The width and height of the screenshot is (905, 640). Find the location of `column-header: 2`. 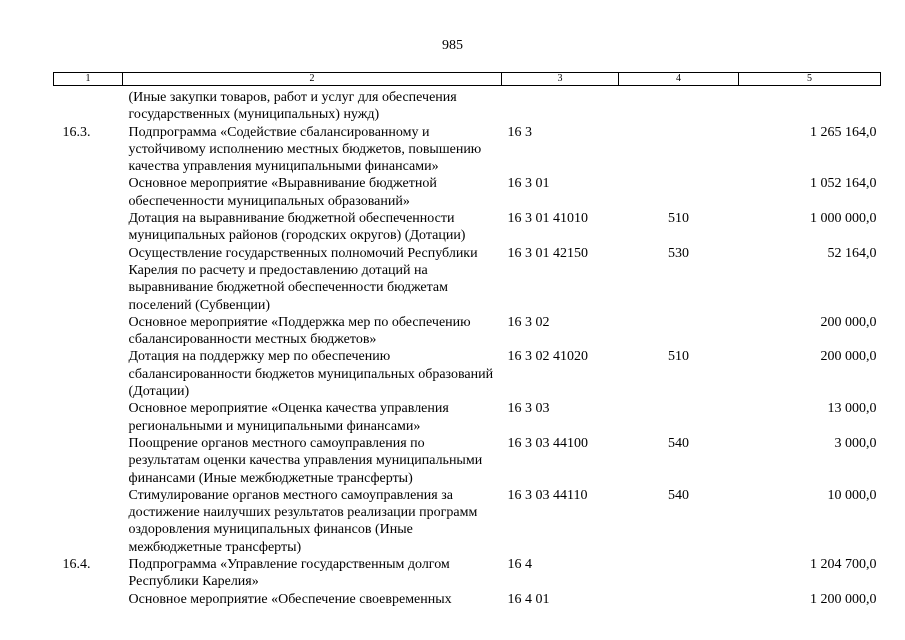

column-header: 2 is located at coordinates (312, 79).